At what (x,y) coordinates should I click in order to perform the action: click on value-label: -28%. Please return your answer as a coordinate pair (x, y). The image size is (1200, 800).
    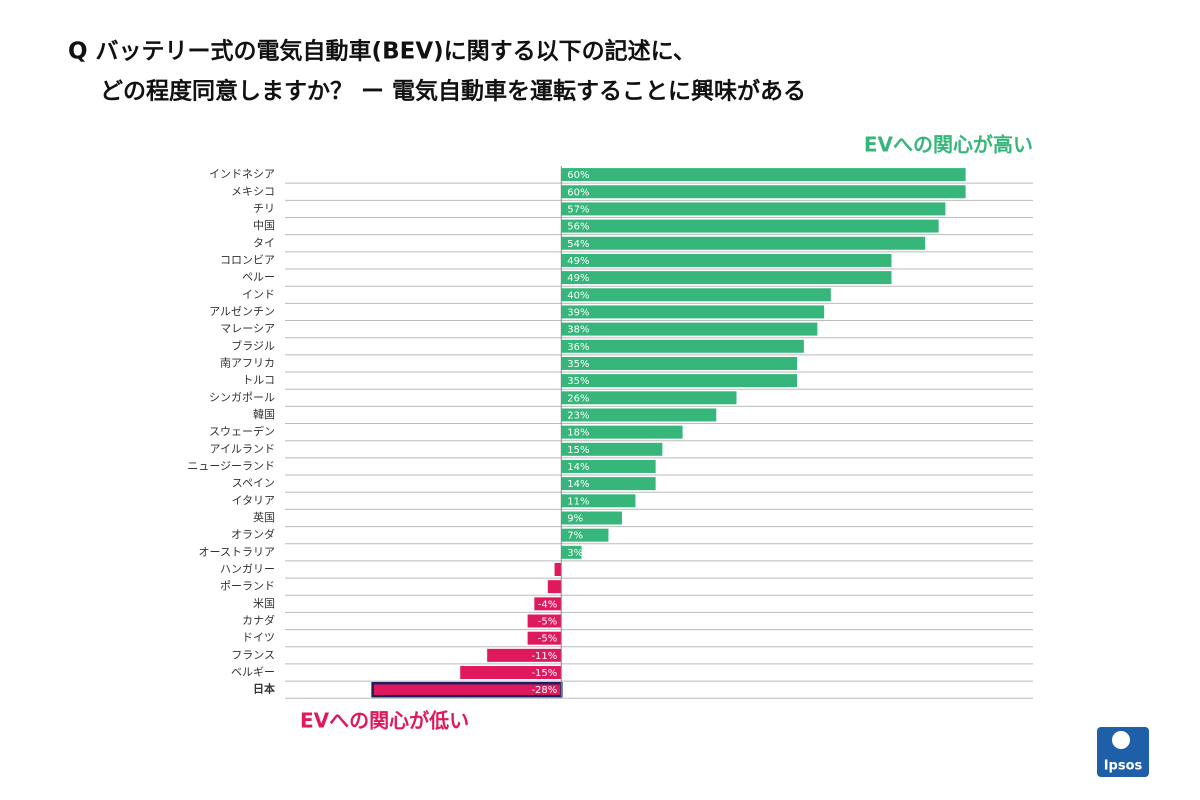
    Looking at the image, I should click on (544, 690).